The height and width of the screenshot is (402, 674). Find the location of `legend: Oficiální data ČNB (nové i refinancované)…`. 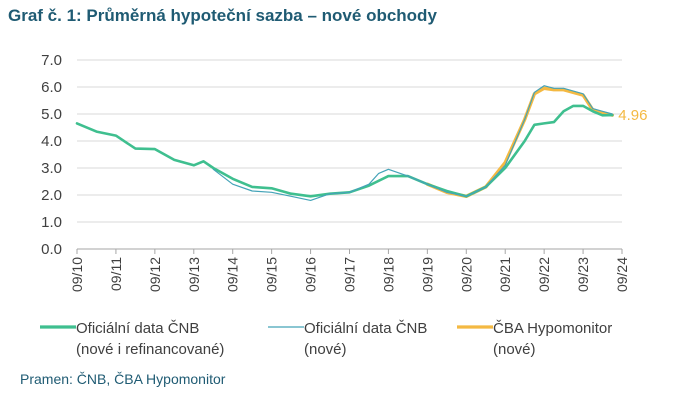

legend: Oficiální data ČNB (nové i refinancované)… is located at coordinates (326, 339).